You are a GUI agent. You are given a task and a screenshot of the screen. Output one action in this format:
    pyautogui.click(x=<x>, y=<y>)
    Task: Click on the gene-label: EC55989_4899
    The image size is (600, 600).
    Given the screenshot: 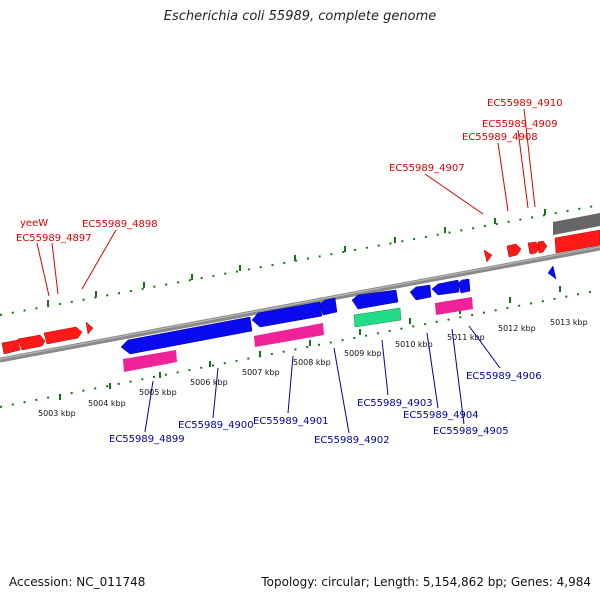 What is the action you would take?
    pyautogui.click(x=147, y=439)
    